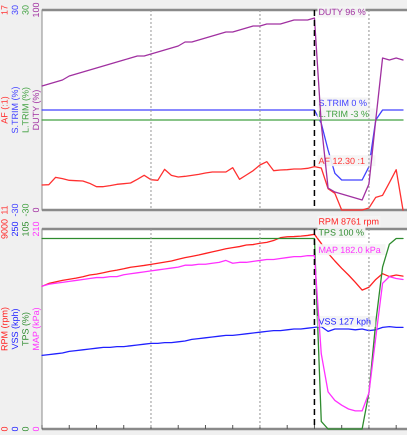  I want to click on y-axis-title: DUTY (%), so click(36, 110).